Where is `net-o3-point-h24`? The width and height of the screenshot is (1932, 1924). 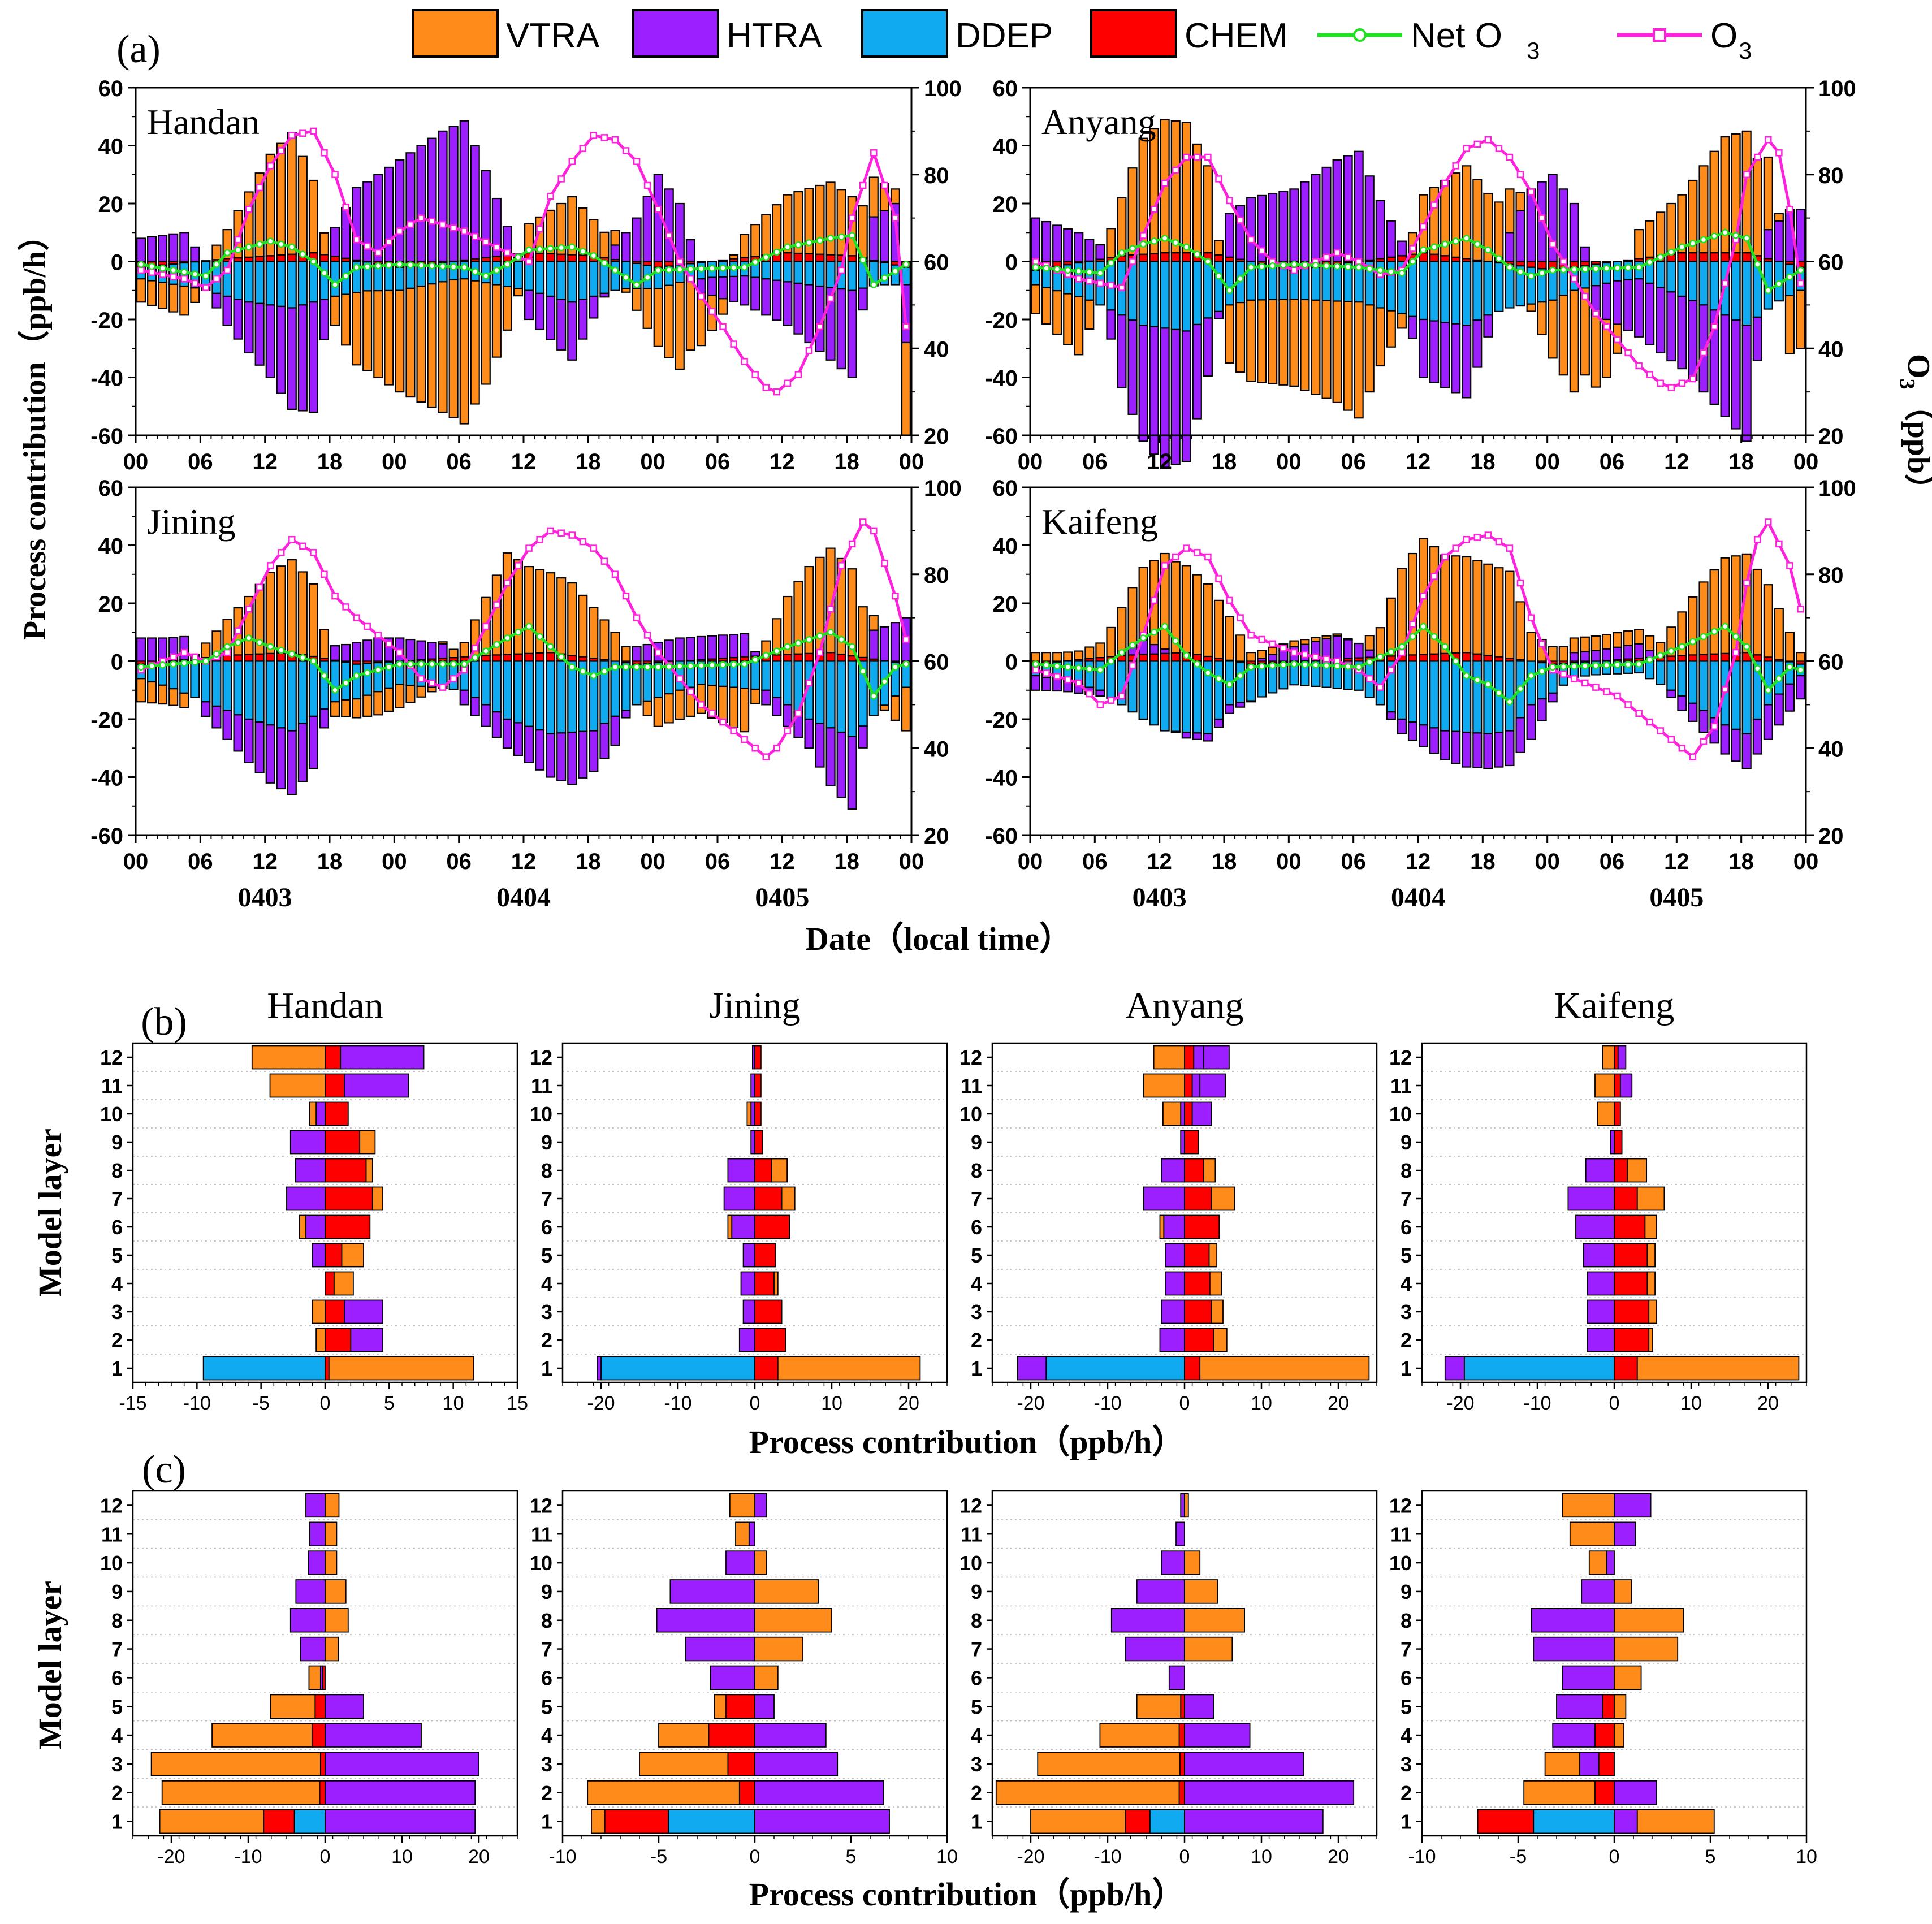
net-o3-point-h24 is located at coordinates (400, 664).